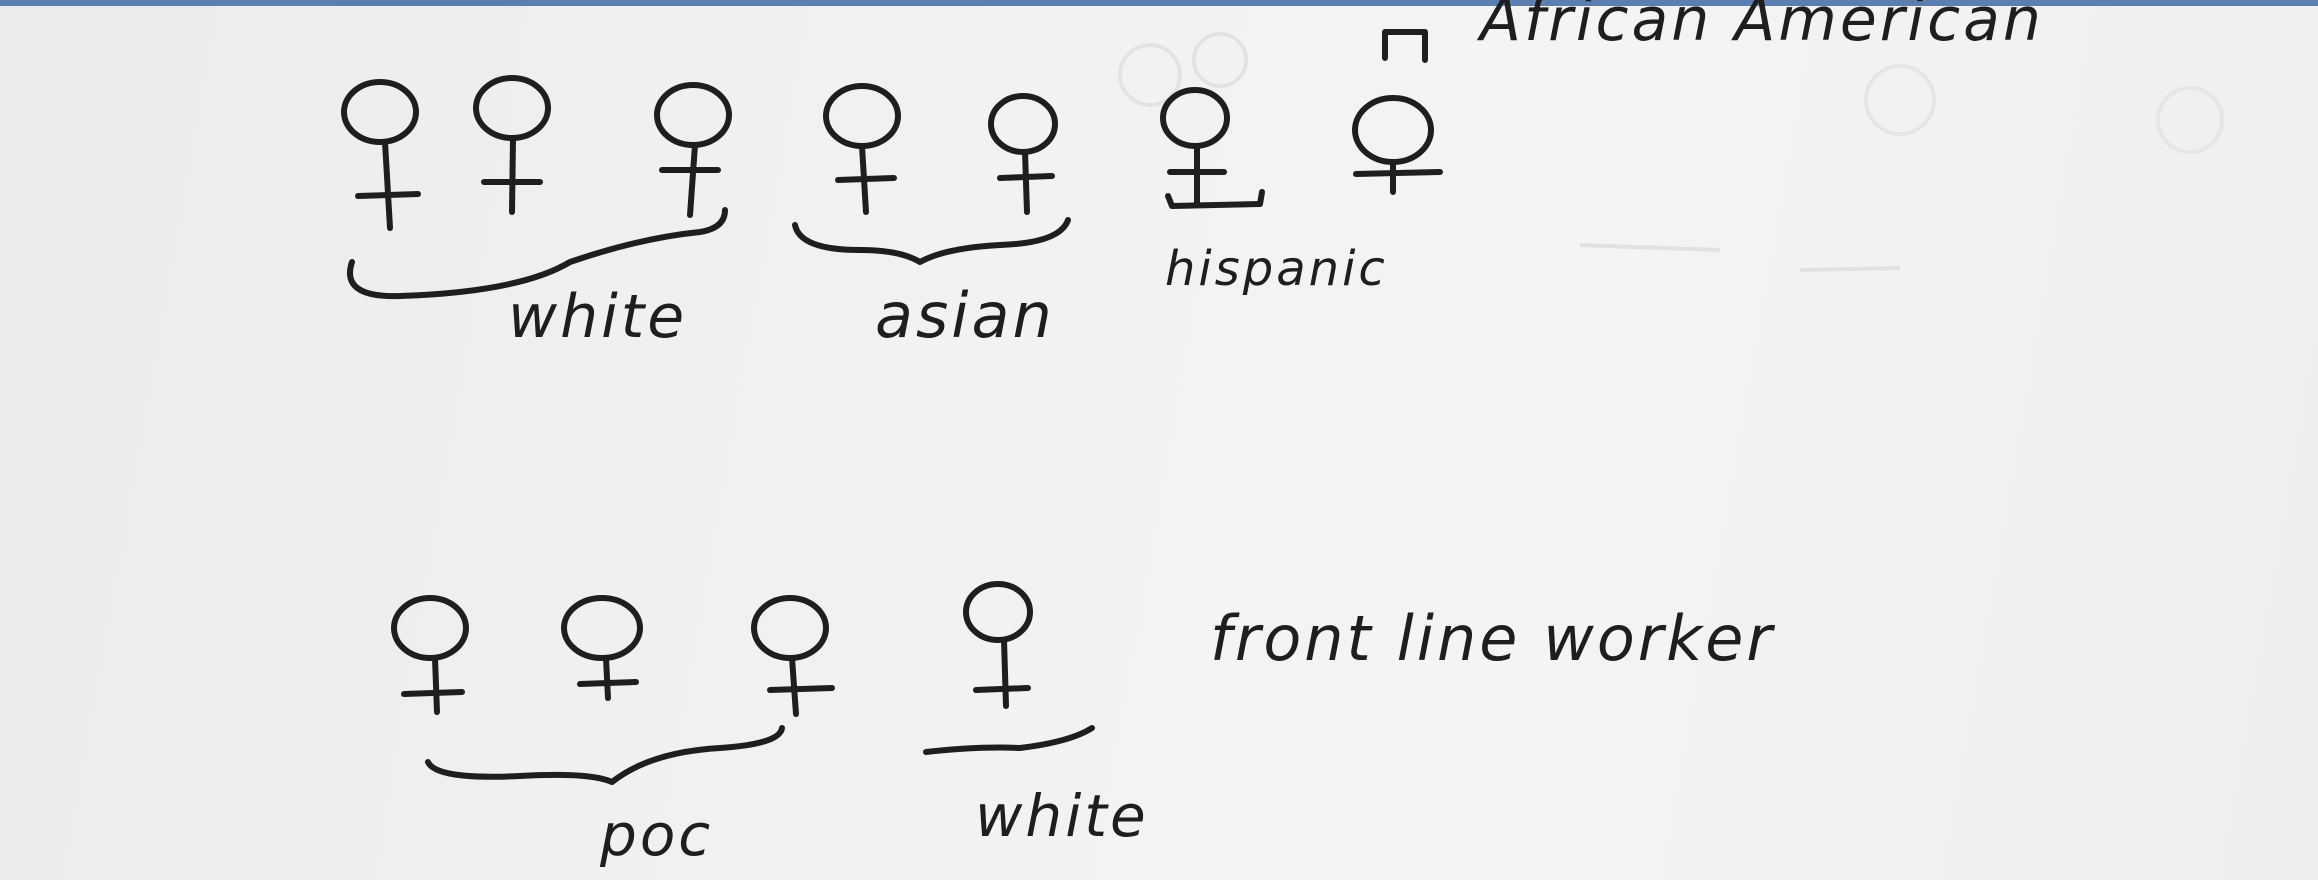 The image size is (2318, 880). I want to click on label-african-american: African American, so click(1760, 27).